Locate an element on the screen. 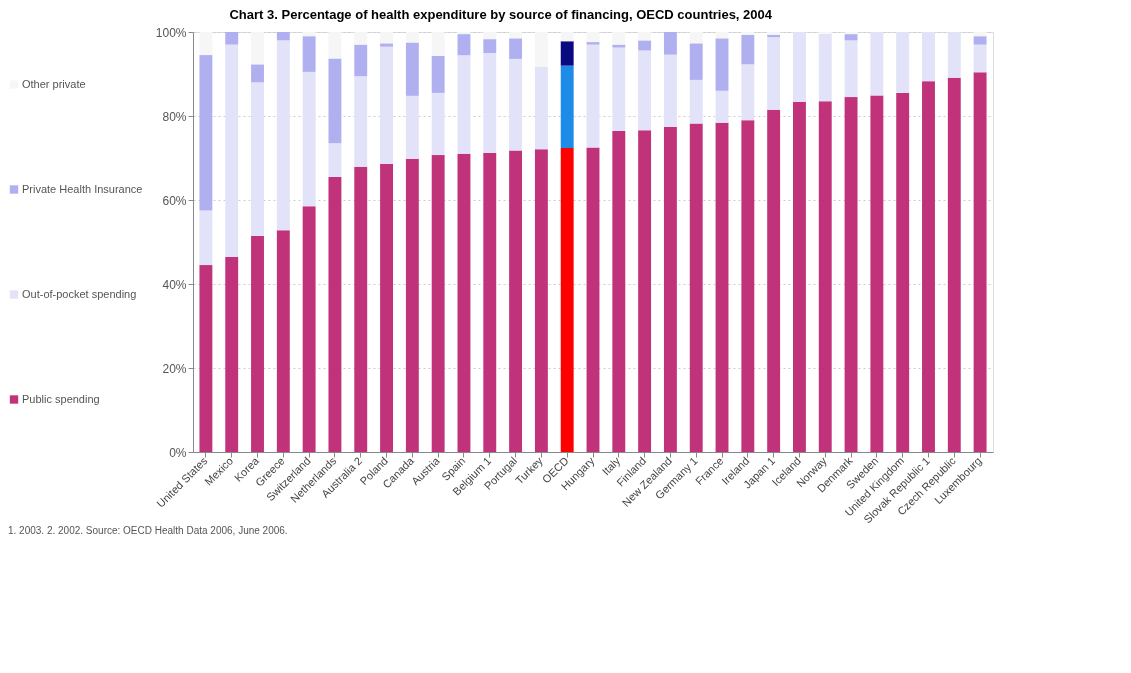 Image resolution: width=1131 pixels, height=673 pixels. y-tick-label: 0% is located at coordinates (178, 452).